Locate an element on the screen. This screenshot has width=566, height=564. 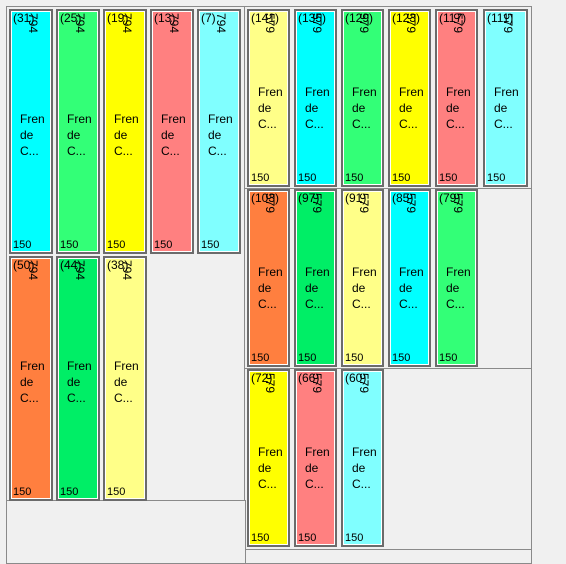
cut-piece: (141) 579 Fren de C... 150 is located at coordinates (268, 98).